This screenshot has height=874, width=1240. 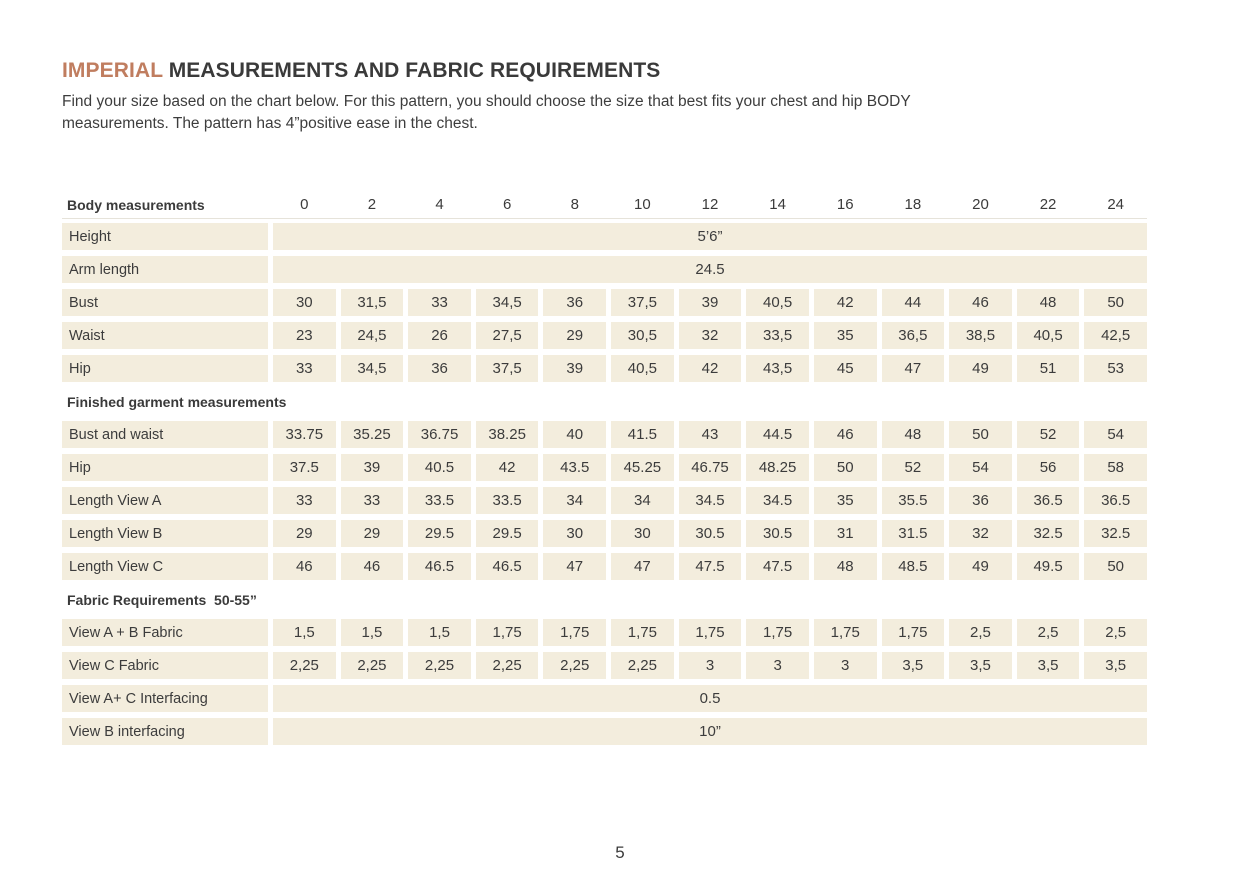 What do you see at coordinates (710, 269) in the screenshot?
I see `span-value-cell: 24.5` at bounding box center [710, 269].